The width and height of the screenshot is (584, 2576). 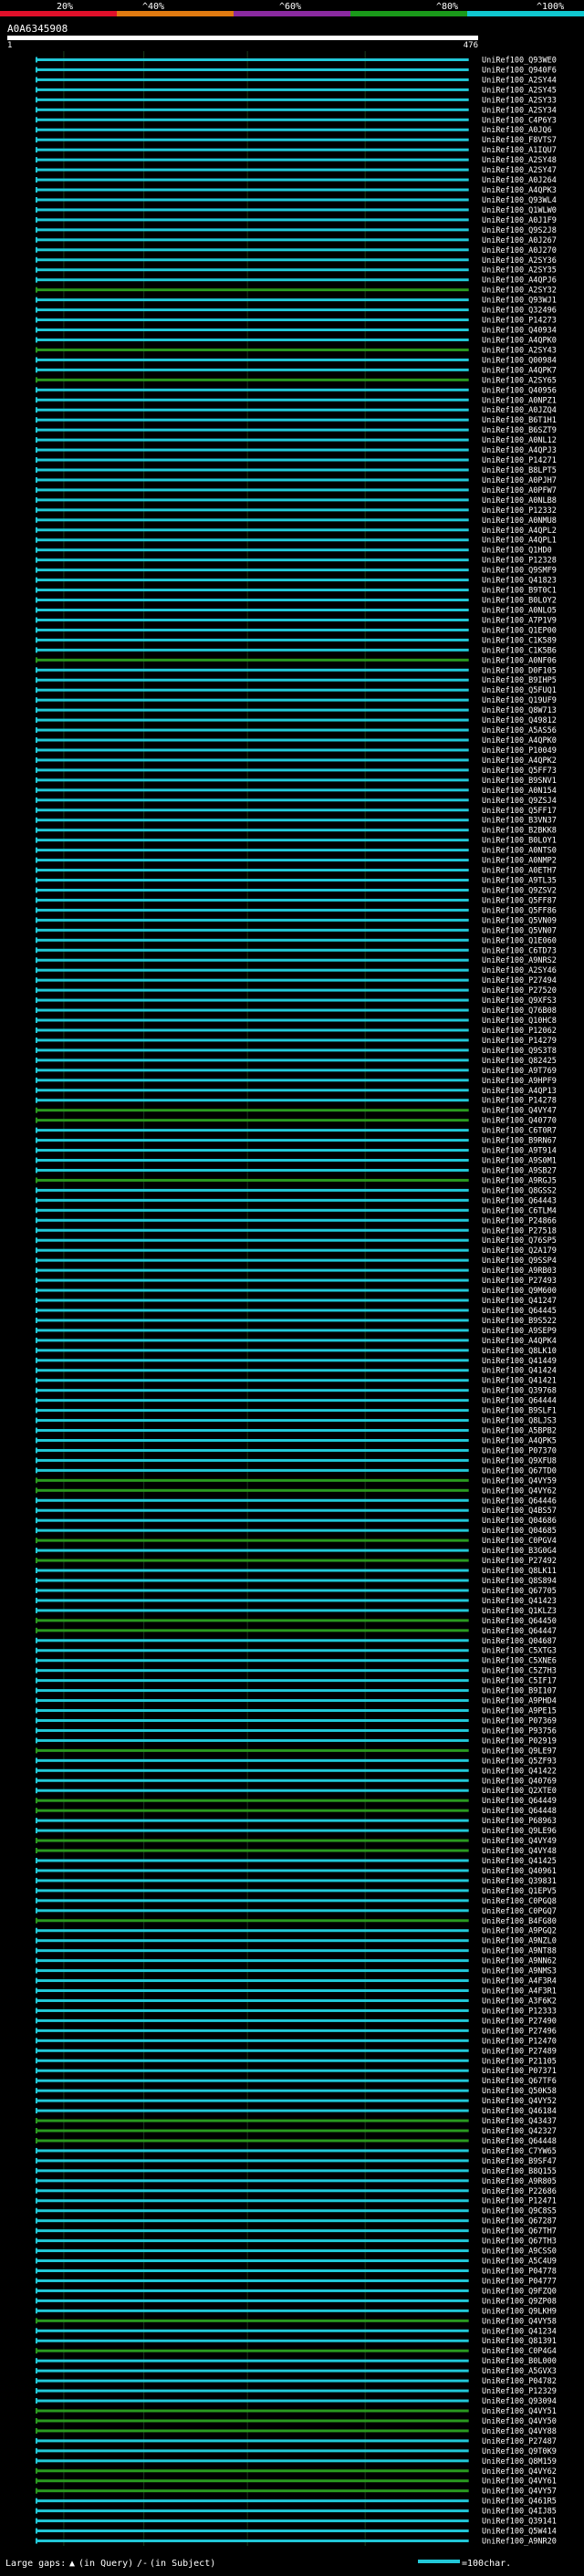 What do you see at coordinates (296, 1321) in the screenshot?
I see `hit-row: UniRef100_B9S522` at bounding box center [296, 1321].